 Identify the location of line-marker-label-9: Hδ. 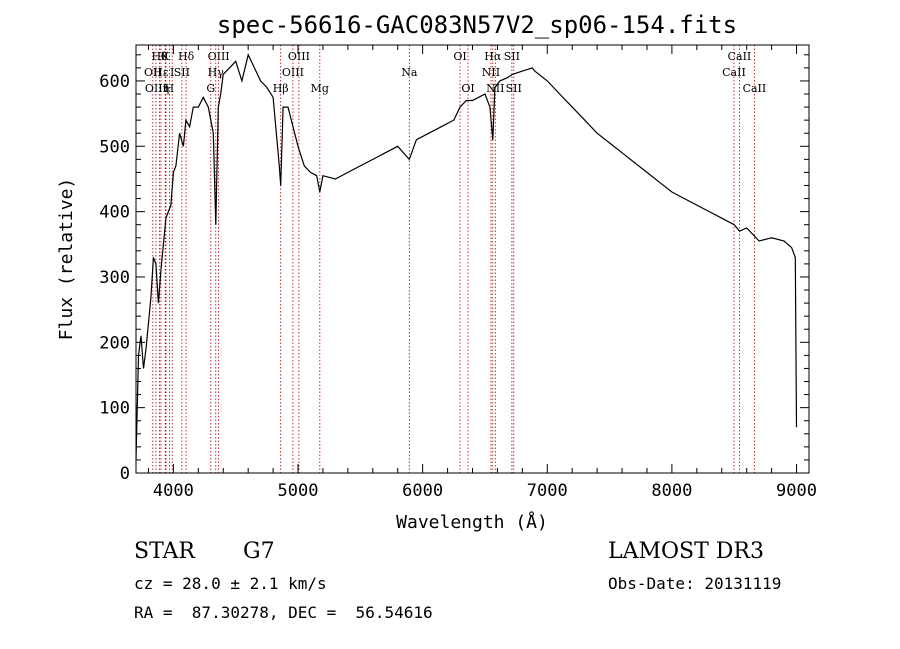
(186, 56).